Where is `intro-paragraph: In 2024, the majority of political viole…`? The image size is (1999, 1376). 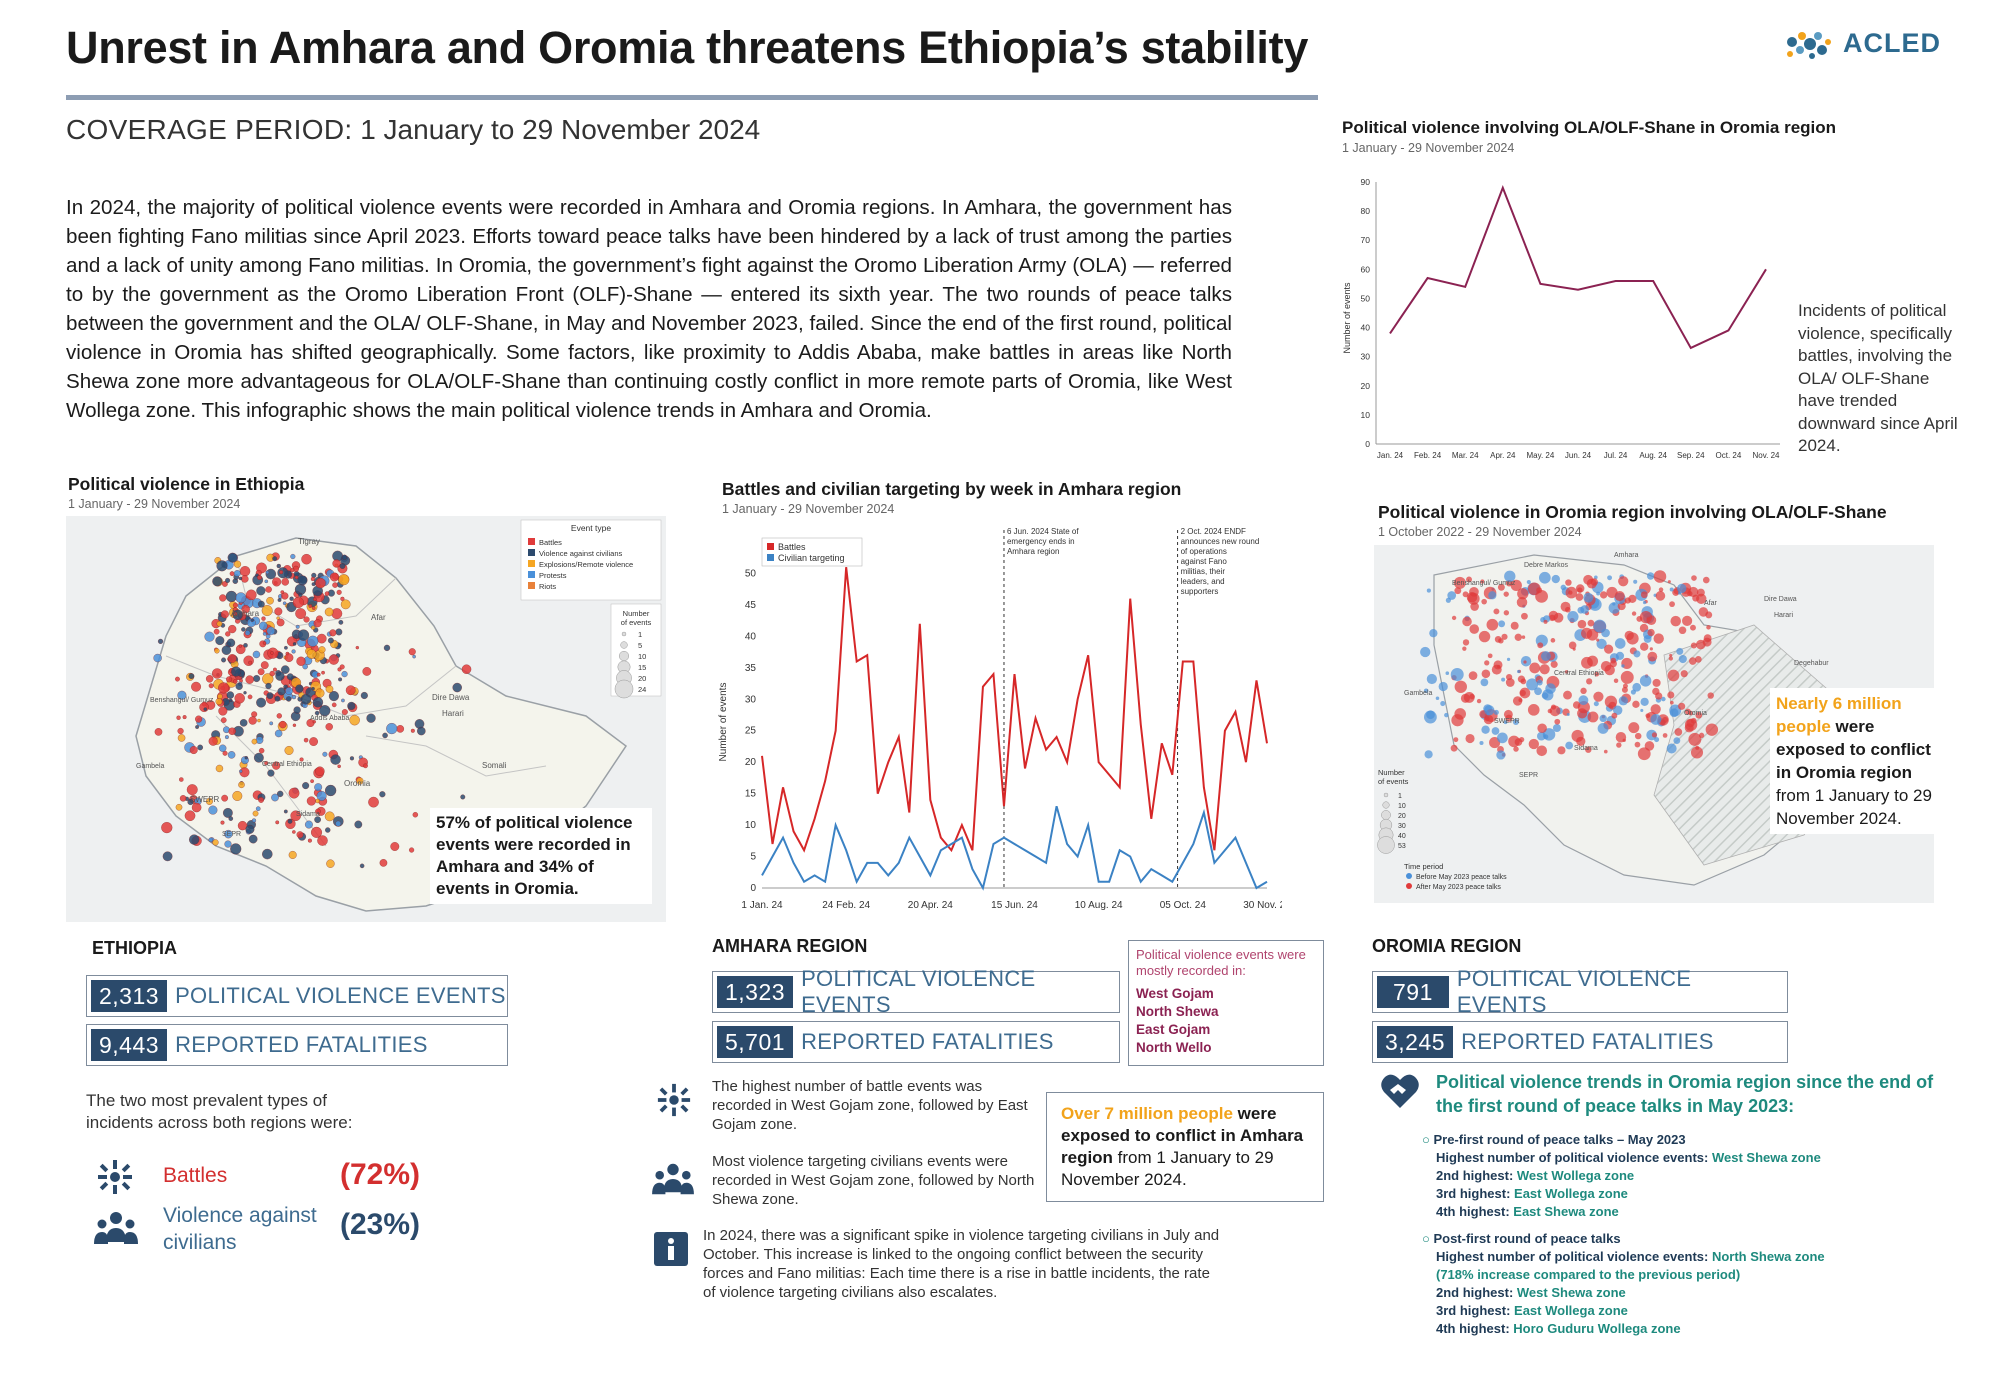 intro-paragraph: In 2024, the majority of political viole… is located at coordinates (649, 308).